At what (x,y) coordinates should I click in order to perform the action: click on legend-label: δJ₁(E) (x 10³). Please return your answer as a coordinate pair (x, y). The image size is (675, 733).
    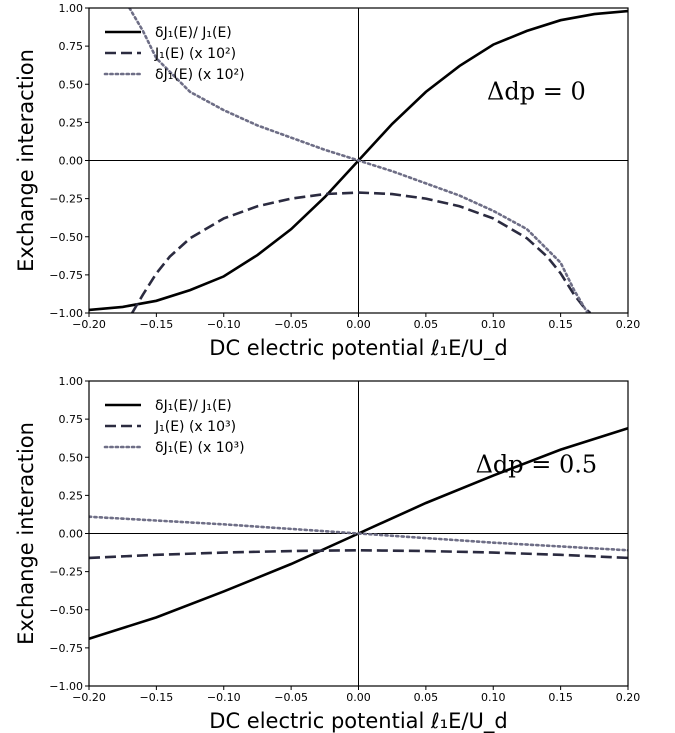
    Looking at the image, I should click on (200, 448).